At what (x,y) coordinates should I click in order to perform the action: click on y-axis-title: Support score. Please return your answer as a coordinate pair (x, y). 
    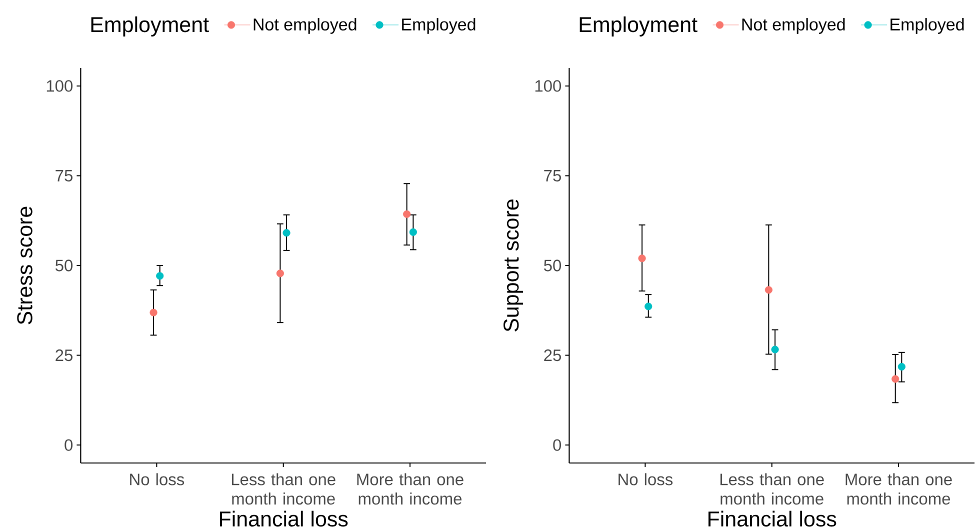
    Looking at the image, I should click on (514, 266).